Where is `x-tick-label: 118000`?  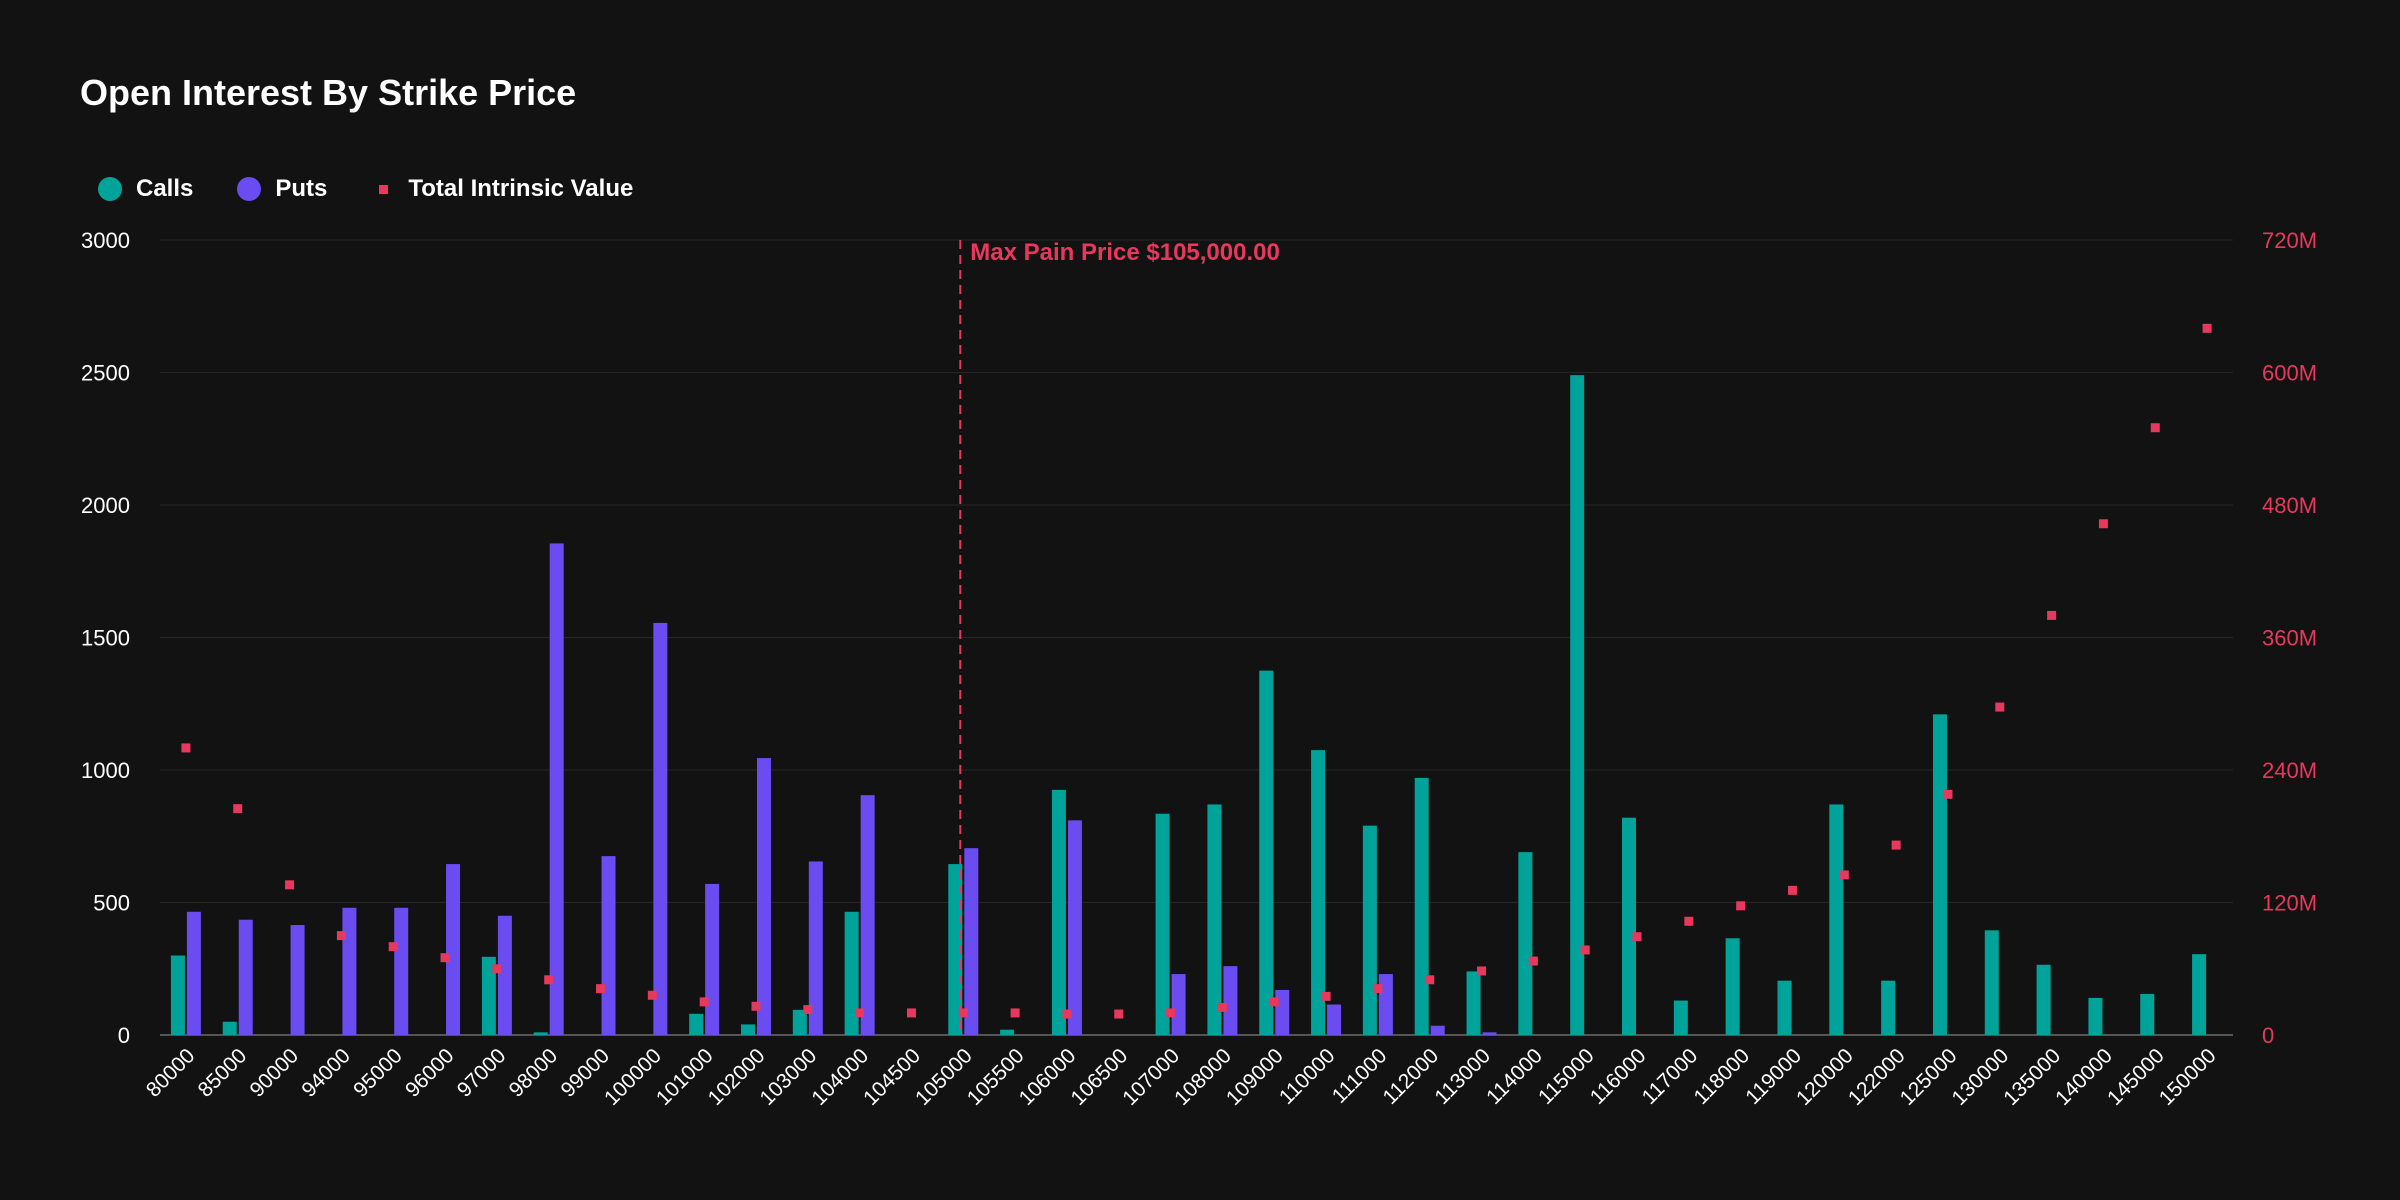 x-tick-label: 118000 is located at coordinates (1721, 1076).